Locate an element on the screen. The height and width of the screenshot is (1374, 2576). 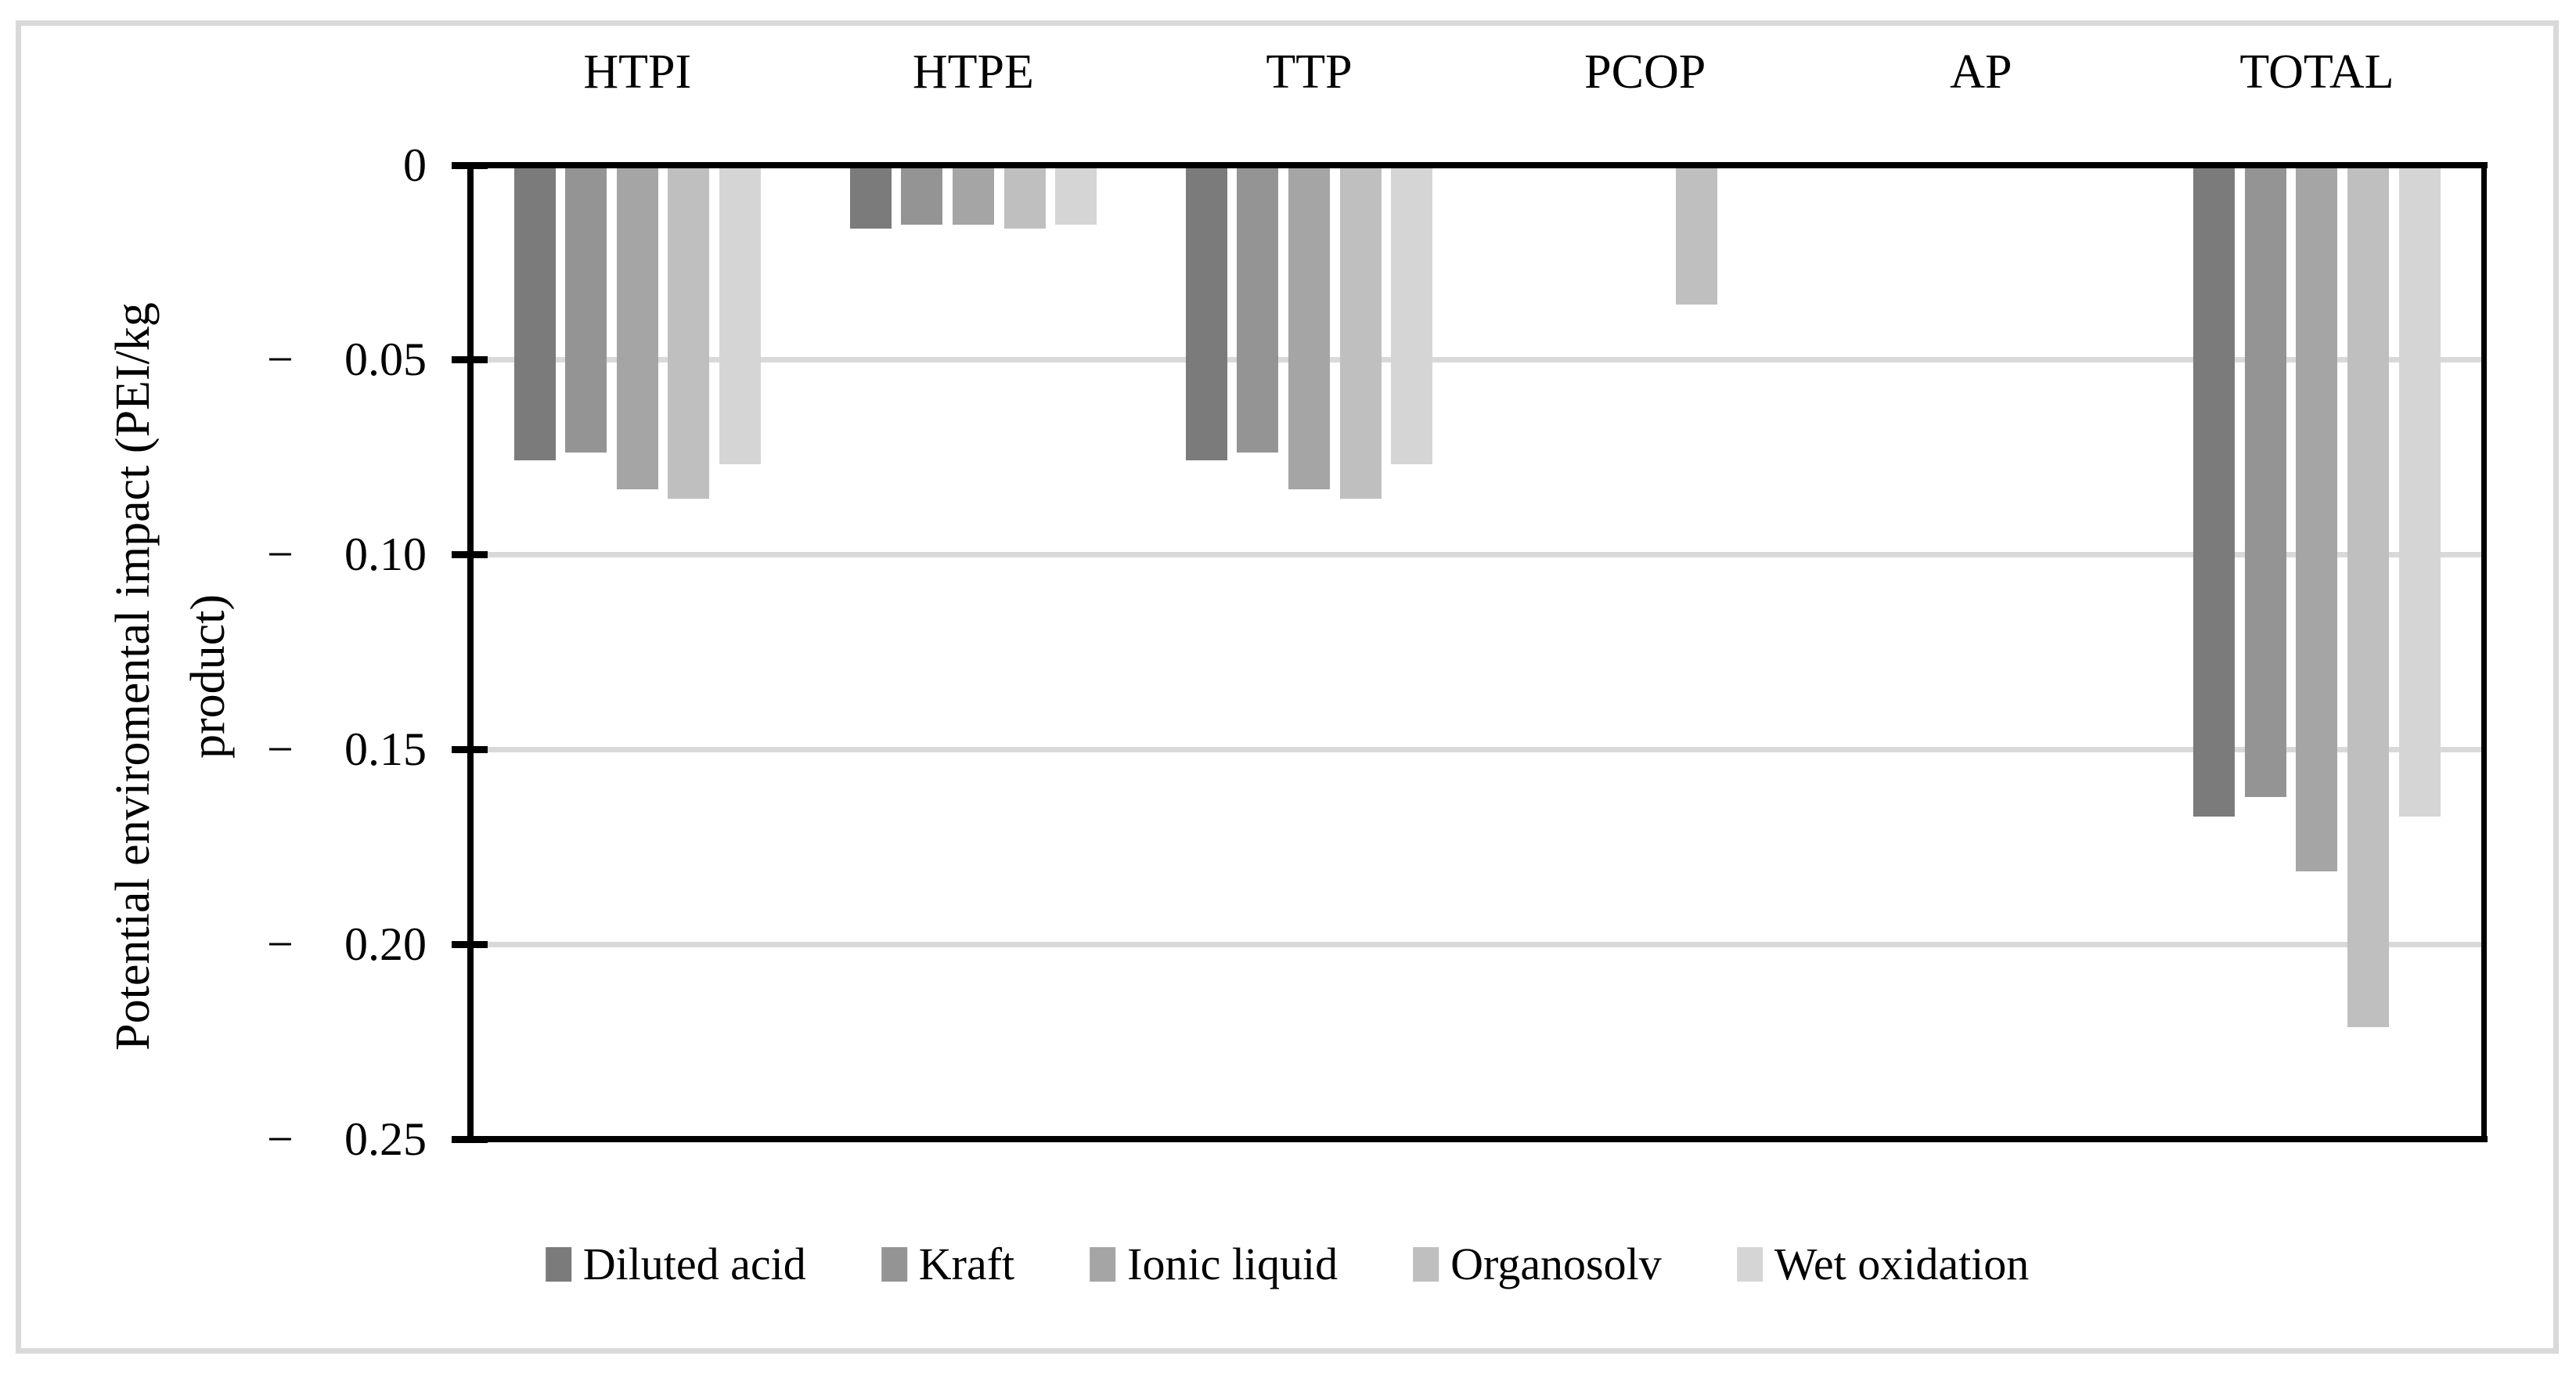
plot-right-border is located at coordinates (2484, 652).